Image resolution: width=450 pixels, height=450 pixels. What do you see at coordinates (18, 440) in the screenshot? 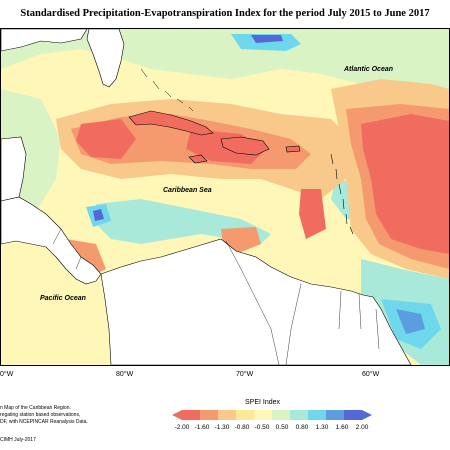
I see `credit-line-4: CIMH July-2017` at bounding box center [18, 440].